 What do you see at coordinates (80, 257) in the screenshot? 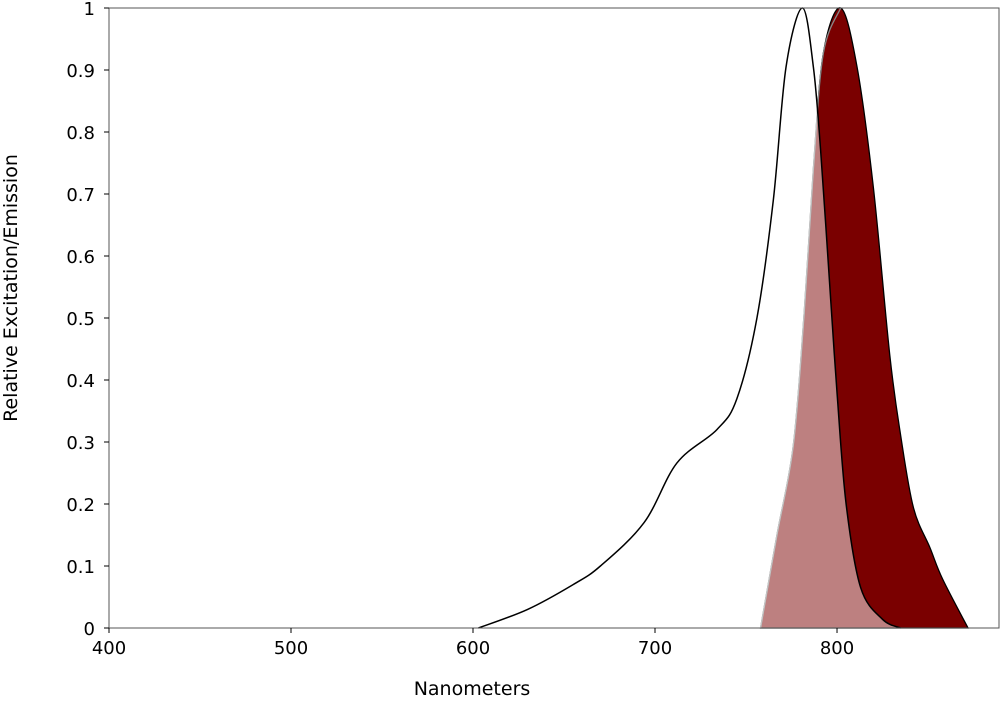
I see `y-tick-label: 0.6` at bounding box center [80, 257].